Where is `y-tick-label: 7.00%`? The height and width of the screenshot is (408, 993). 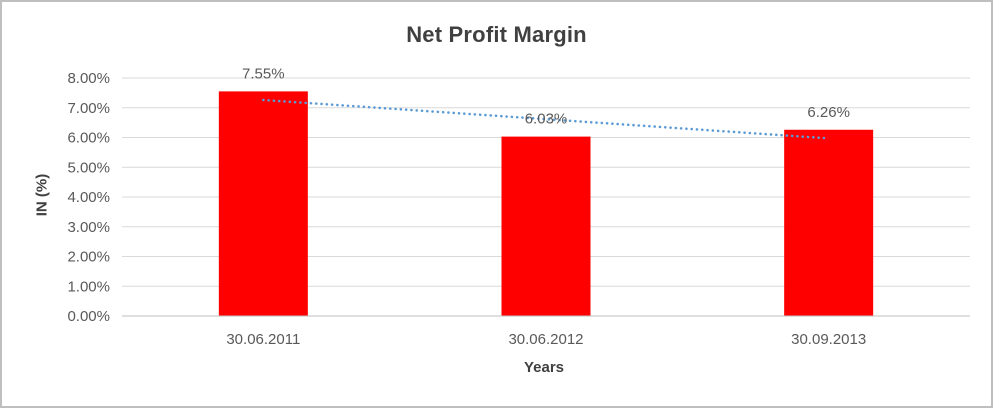
y-tick-label: 7.00% is located at coordinates (88, 108).